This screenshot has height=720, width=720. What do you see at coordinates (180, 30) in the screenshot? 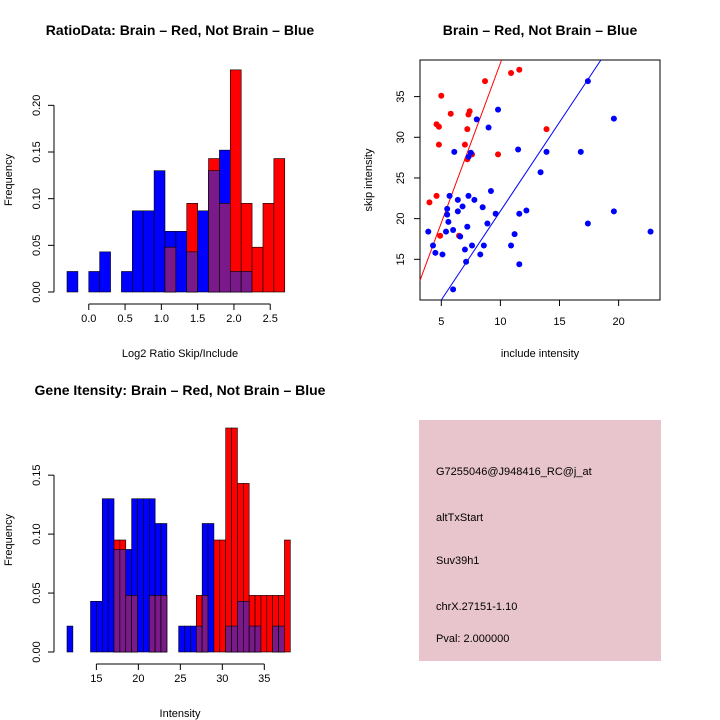
I see `ratio-chart-title: RatioData: Brain – Red, Not Brain – Blue` at bounding box center [180, 30].